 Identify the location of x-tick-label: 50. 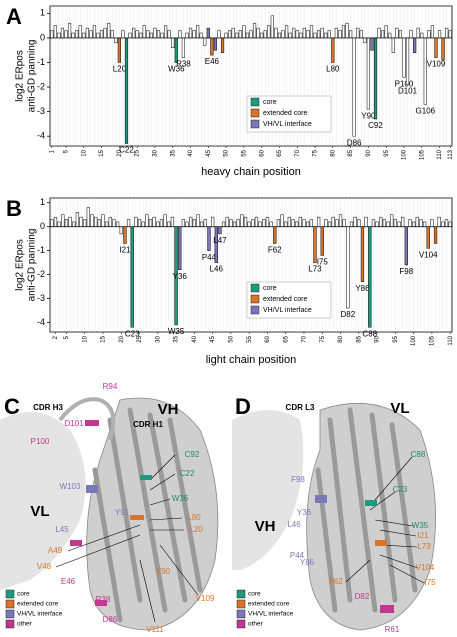
(227, 152).